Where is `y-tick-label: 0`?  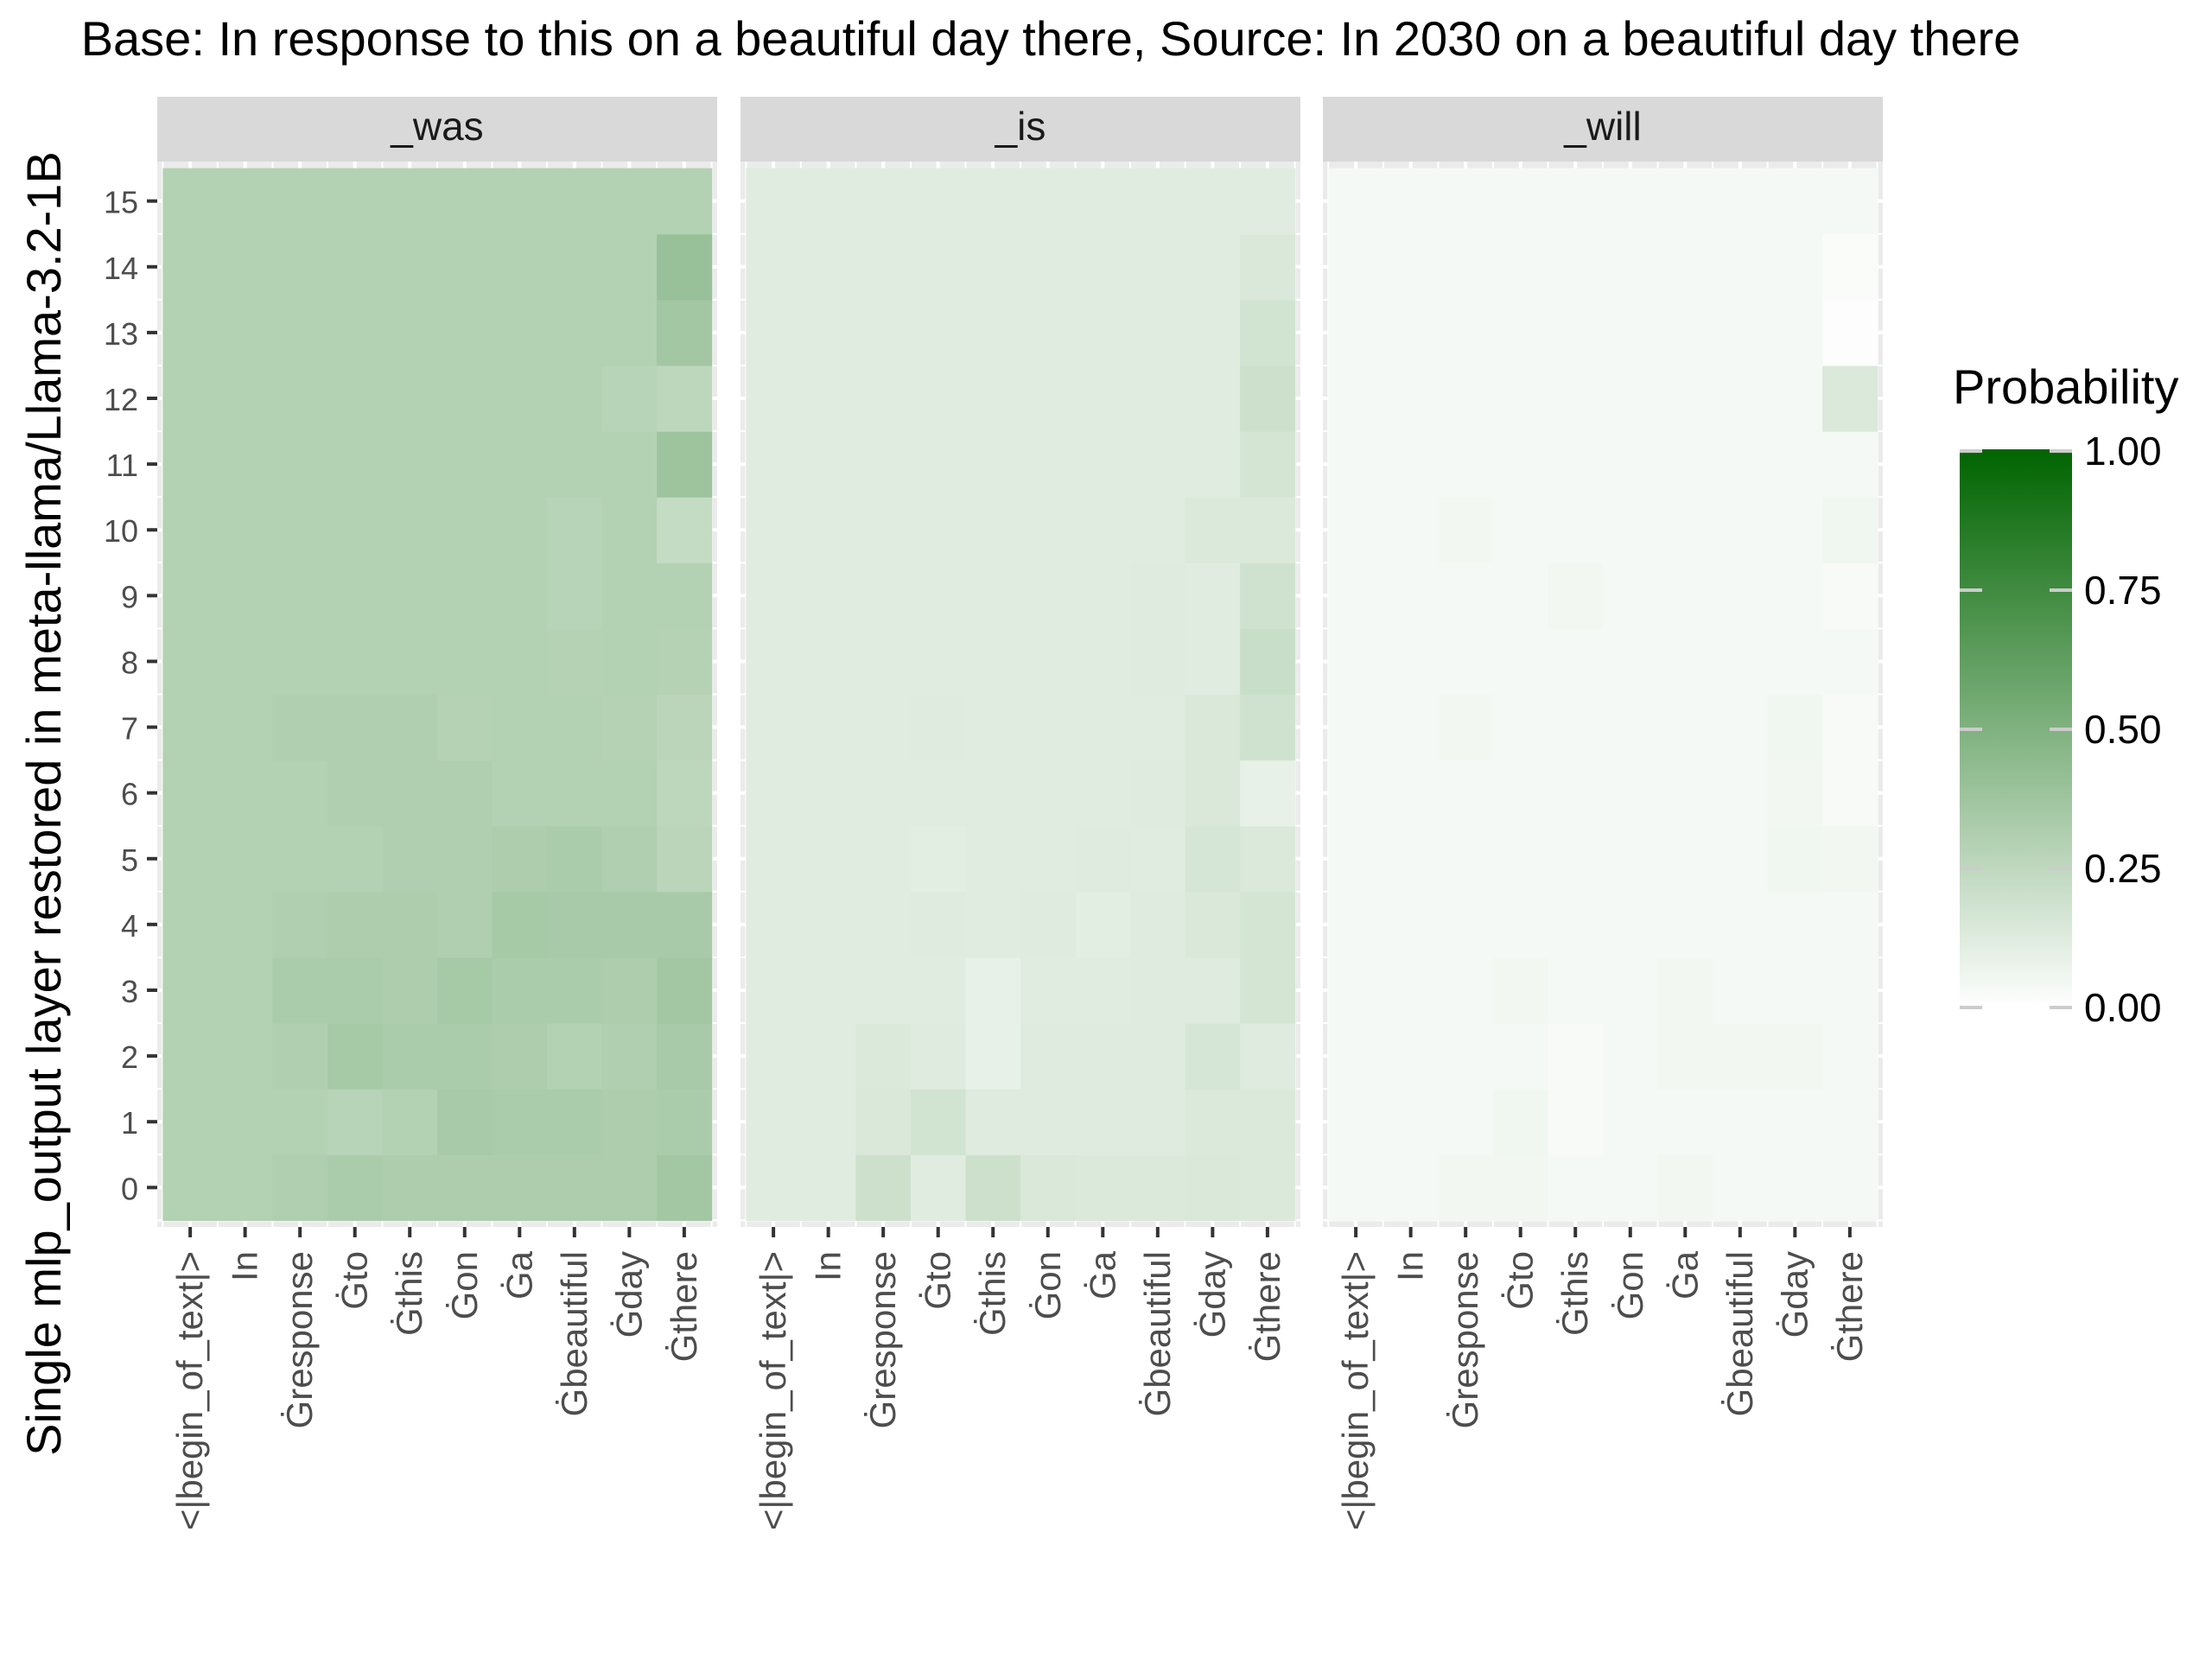
y-tick-label: 0 is located at coordinates (129, 1188).